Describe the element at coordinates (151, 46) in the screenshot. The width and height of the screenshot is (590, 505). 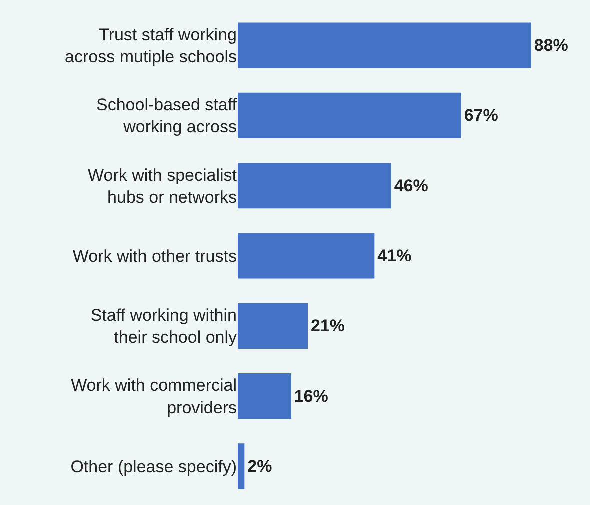
I see `y-tick-label: Trust staff working across mutiple schools` at that location.